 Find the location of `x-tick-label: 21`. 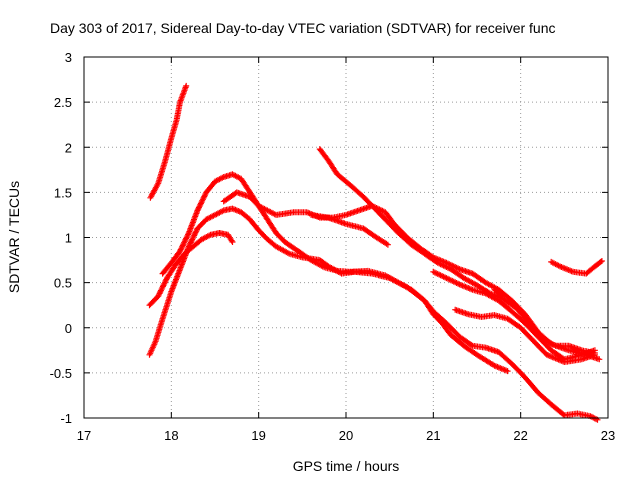

x-tick-label: 21 is located at coordinates (433, 435).